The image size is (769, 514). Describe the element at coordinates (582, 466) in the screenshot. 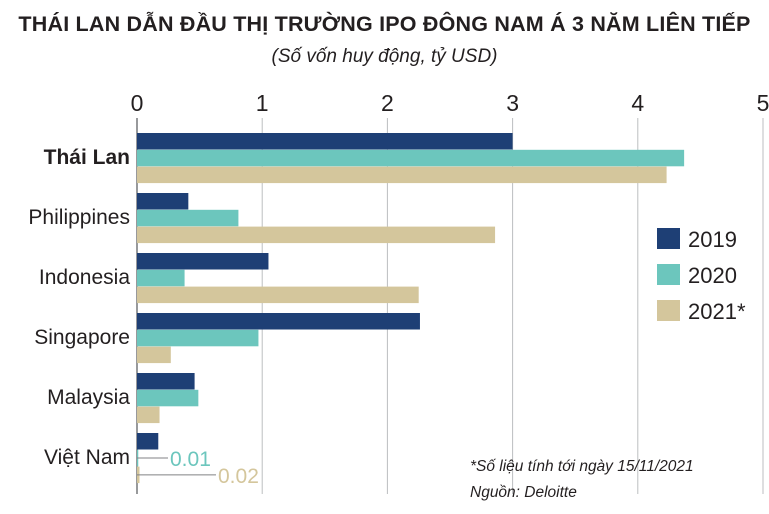

I see `footnote: *Số liệu tính tới ngày 15/11/2021` at that location.